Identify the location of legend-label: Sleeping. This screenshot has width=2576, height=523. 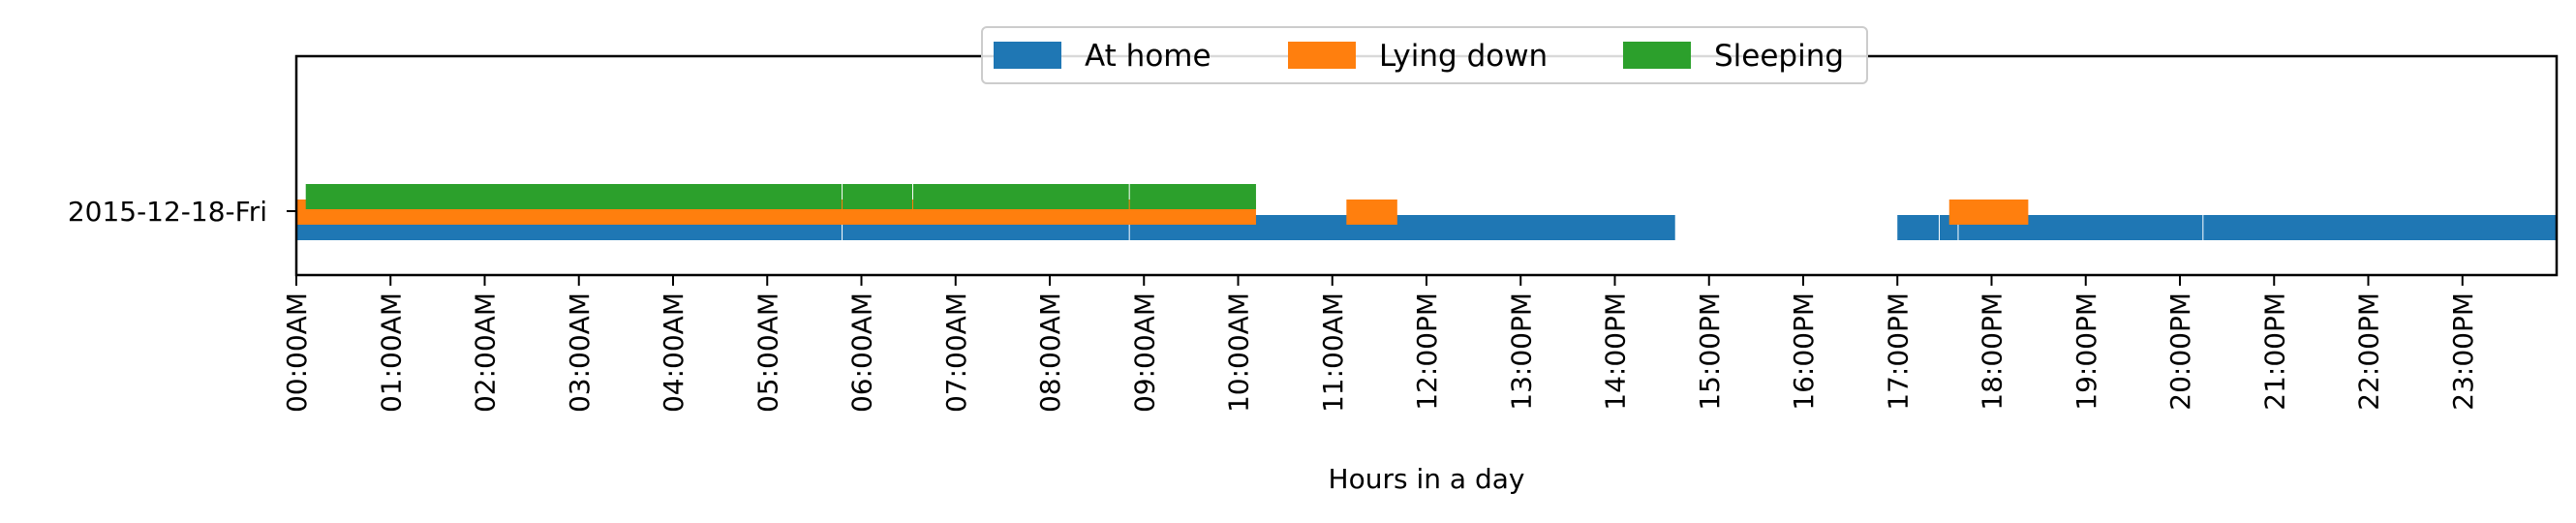
(1779, 56).